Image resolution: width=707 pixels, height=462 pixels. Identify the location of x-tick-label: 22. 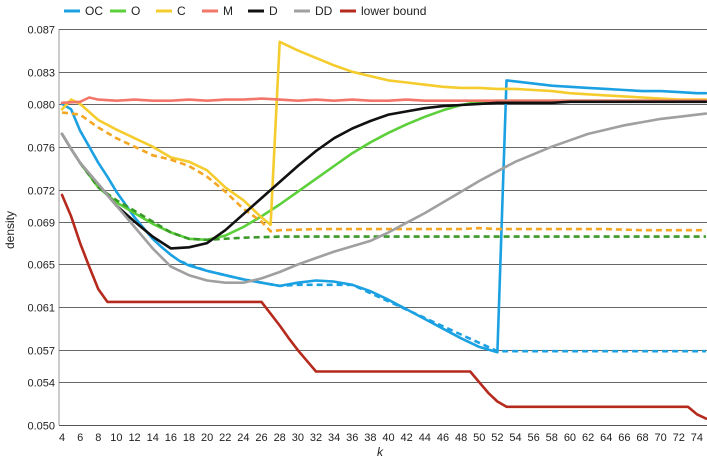
(225, 438).